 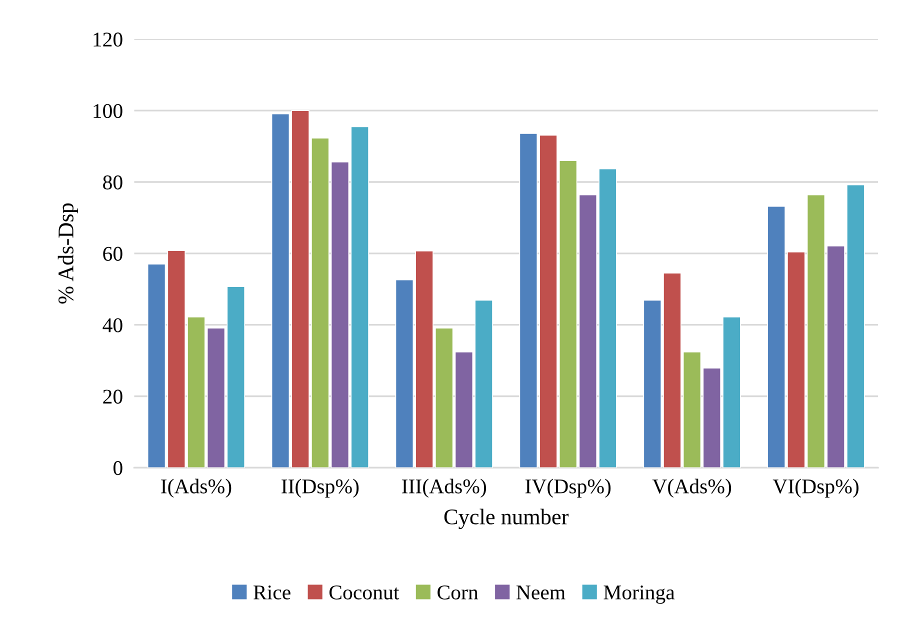 I want to click on y-tick-label: 120, so click(x=108, y=39).